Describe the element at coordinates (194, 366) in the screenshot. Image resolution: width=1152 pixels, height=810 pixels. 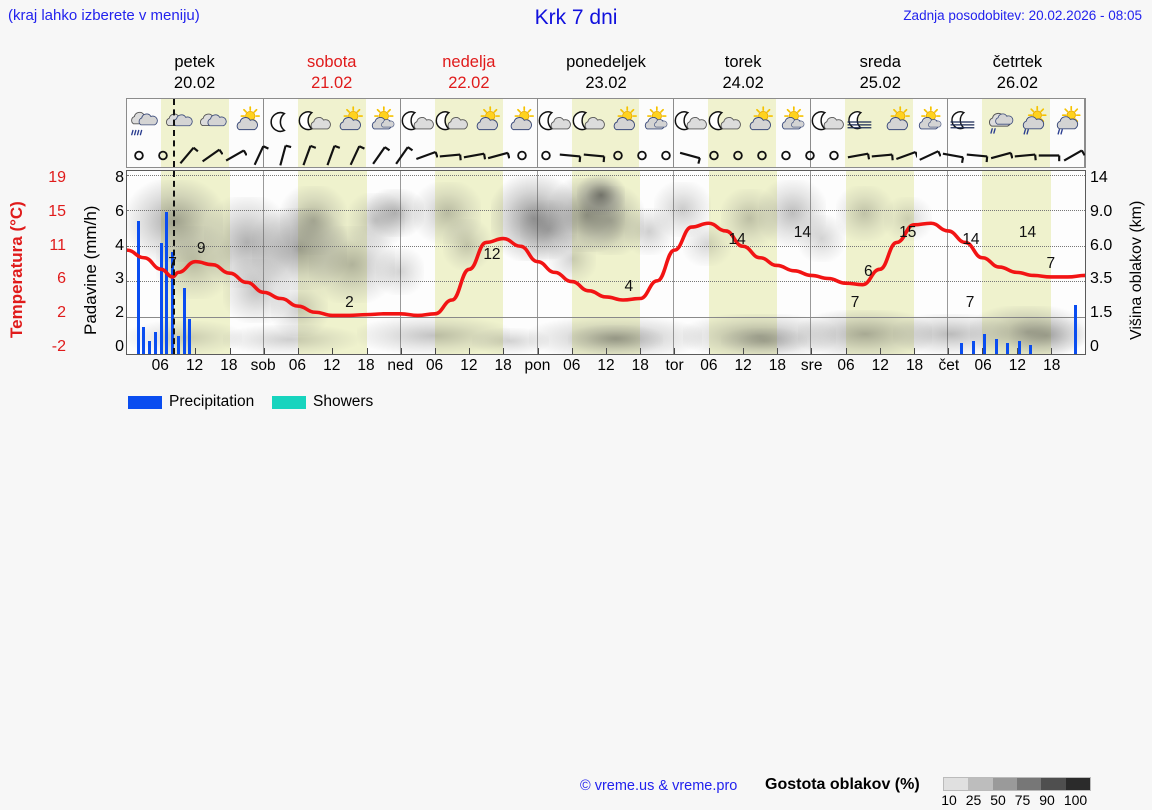
I see `x-label-1: 12` at that location.